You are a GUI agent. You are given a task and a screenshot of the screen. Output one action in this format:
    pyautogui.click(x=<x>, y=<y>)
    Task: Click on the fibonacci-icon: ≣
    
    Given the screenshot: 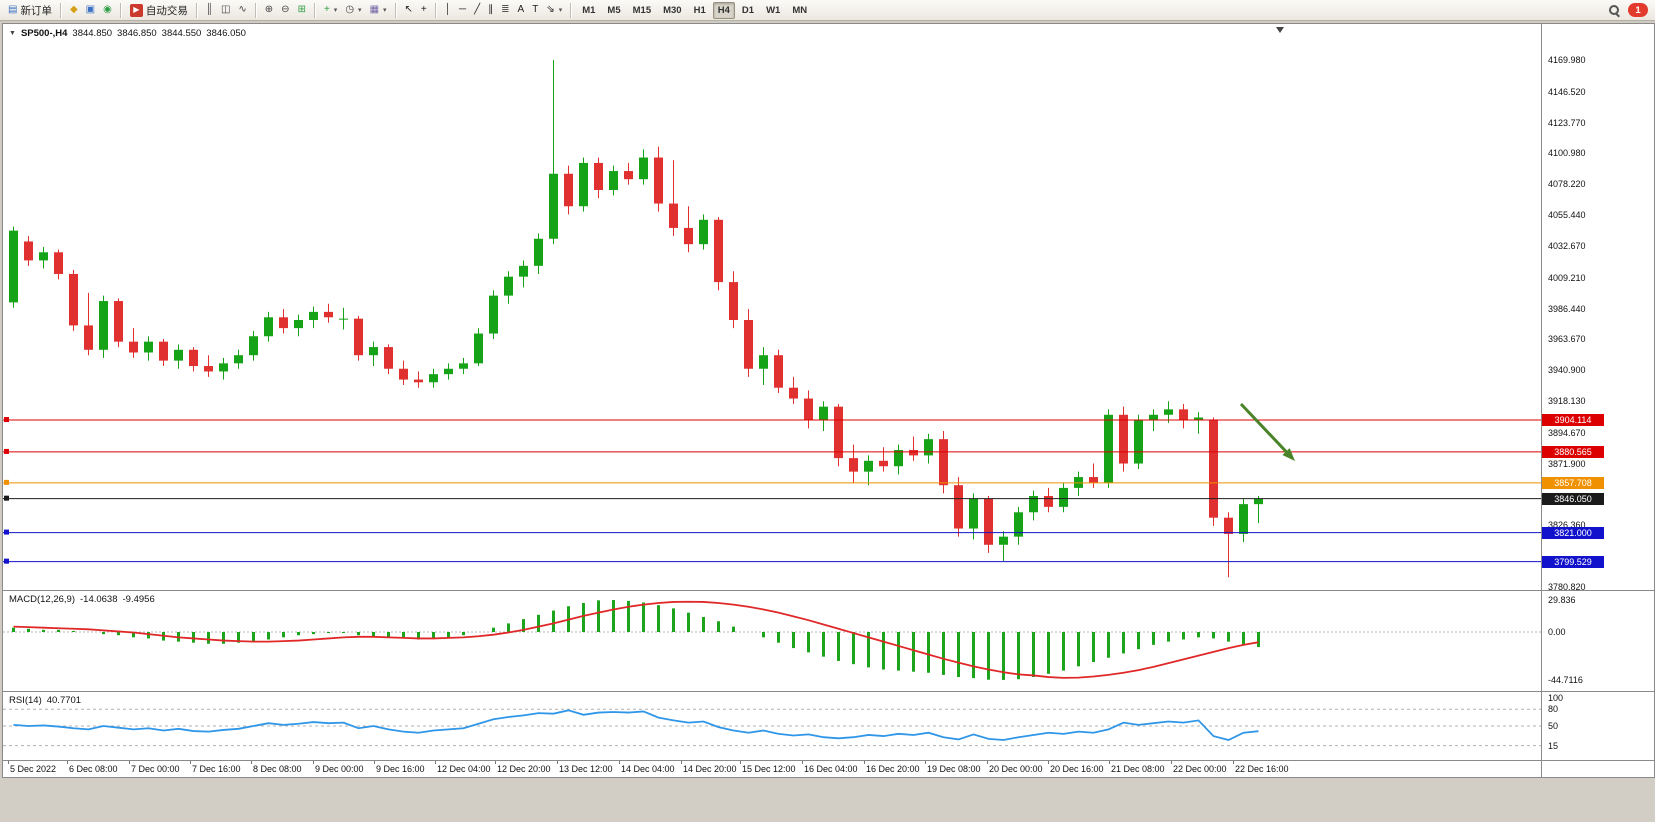 What is the action you would take?
    pyautogui.click(x=505, y=9)
    